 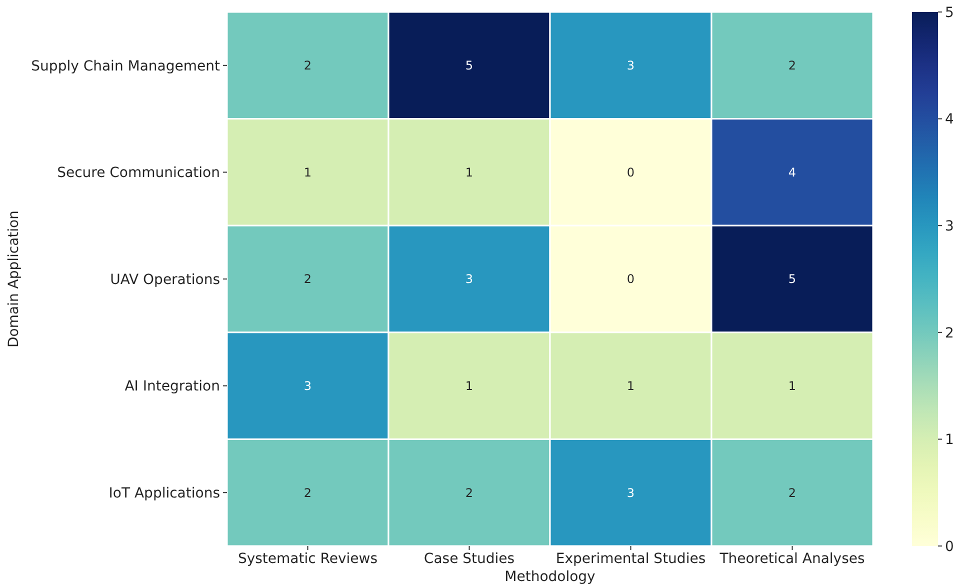 I want to click on y-tick-label: Supply Chain Management, so click(x=126, y=66).